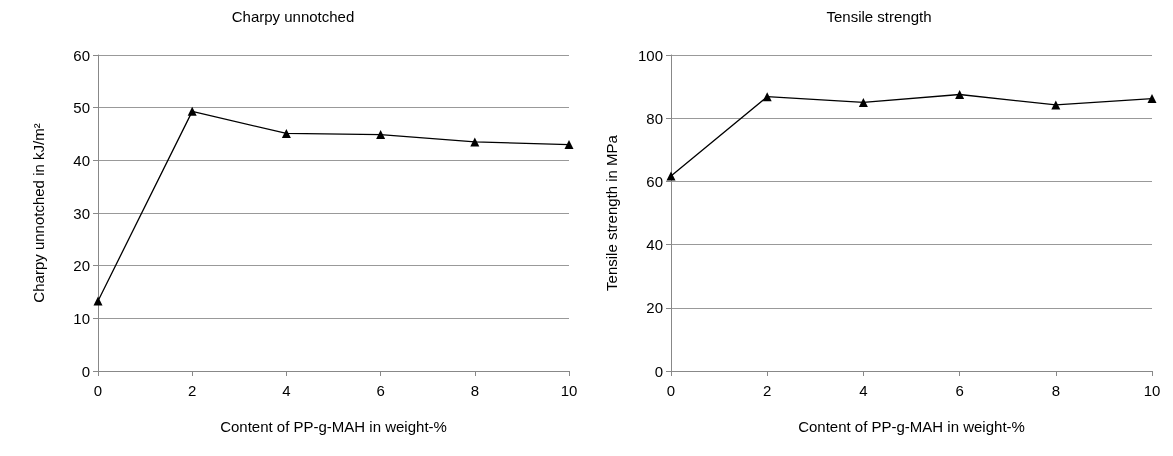  Describe the element at coordinates (81, 108) in the screenshot. I see `y-tick-label: 50` at that location.